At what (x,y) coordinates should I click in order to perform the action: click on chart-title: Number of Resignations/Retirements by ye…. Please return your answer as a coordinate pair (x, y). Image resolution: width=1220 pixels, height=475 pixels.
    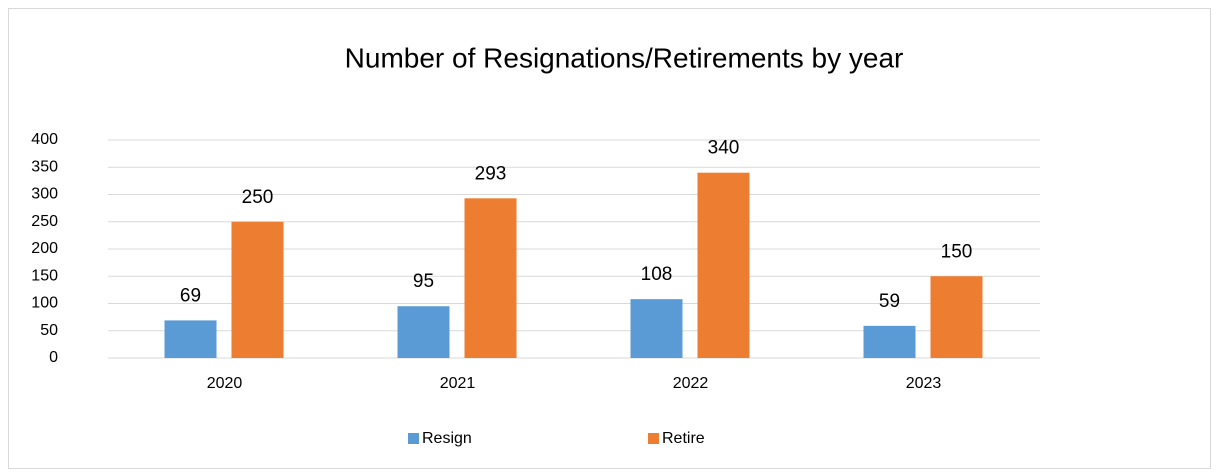
    Looking at the image, I should click on (624, 57).